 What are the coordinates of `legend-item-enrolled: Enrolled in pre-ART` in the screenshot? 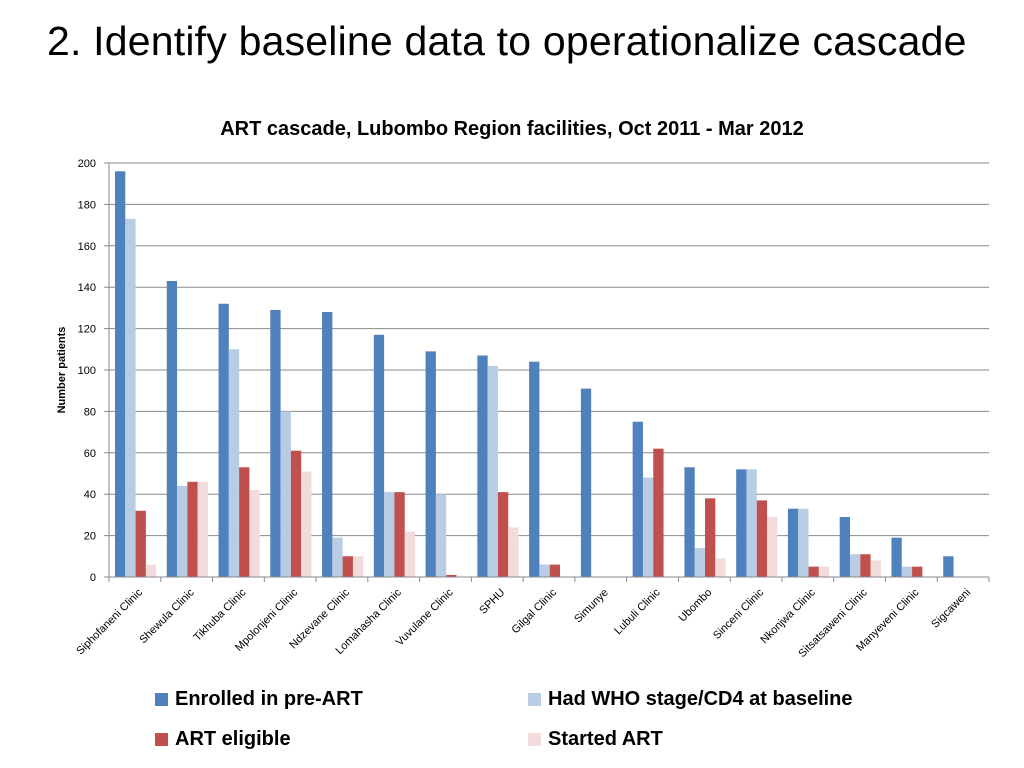 It's located at (259, 699).